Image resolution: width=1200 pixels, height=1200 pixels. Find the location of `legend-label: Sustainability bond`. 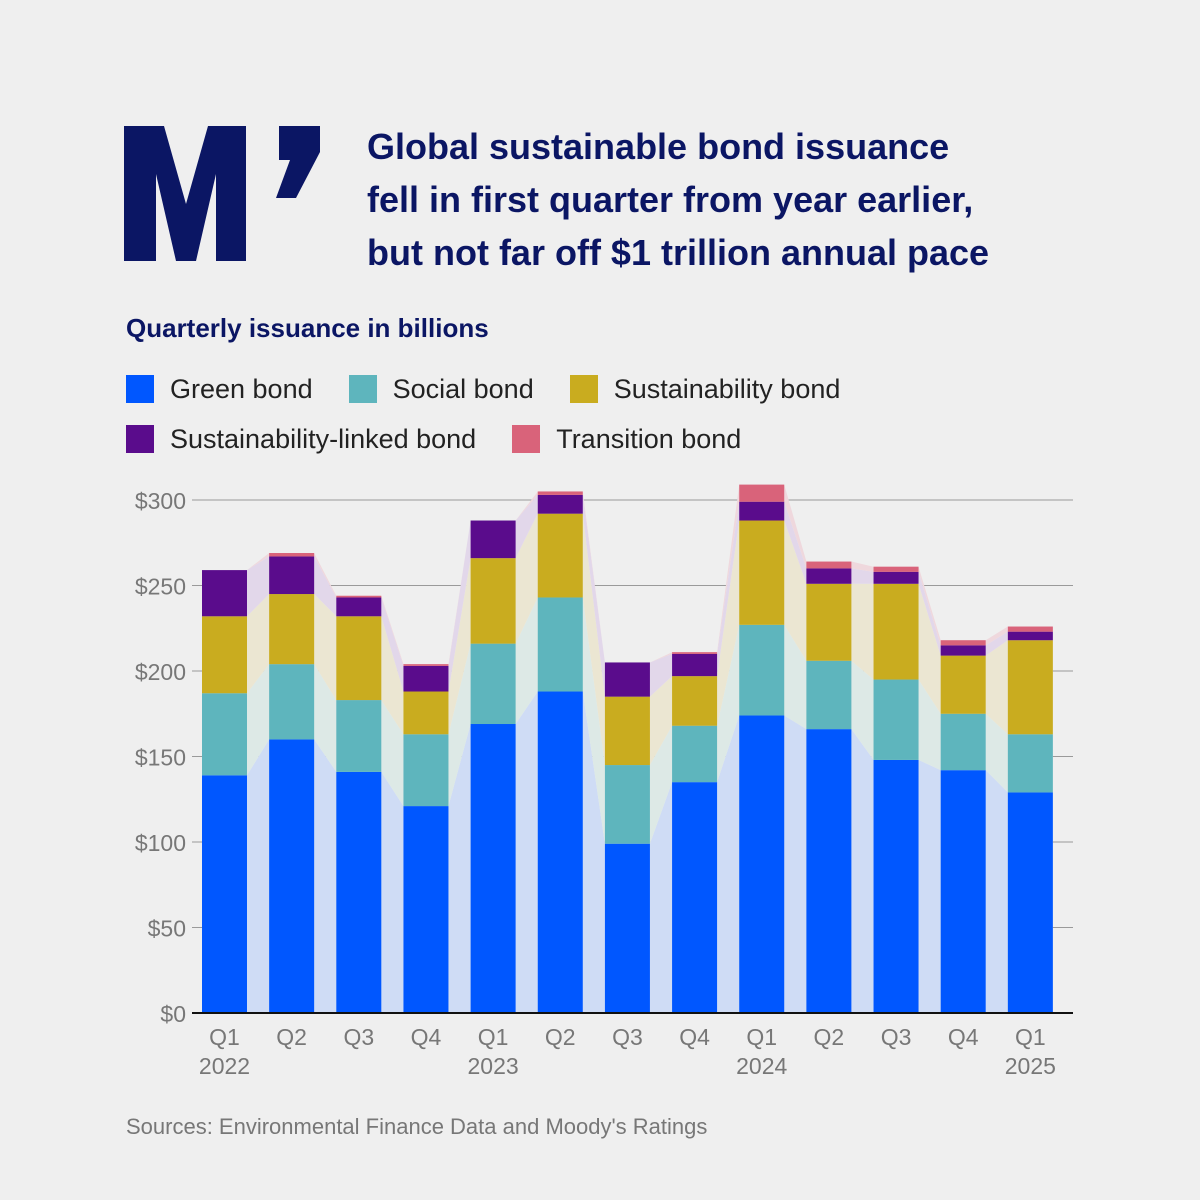

legend-label: Sustainability bond is located at coordinates (727, 388).